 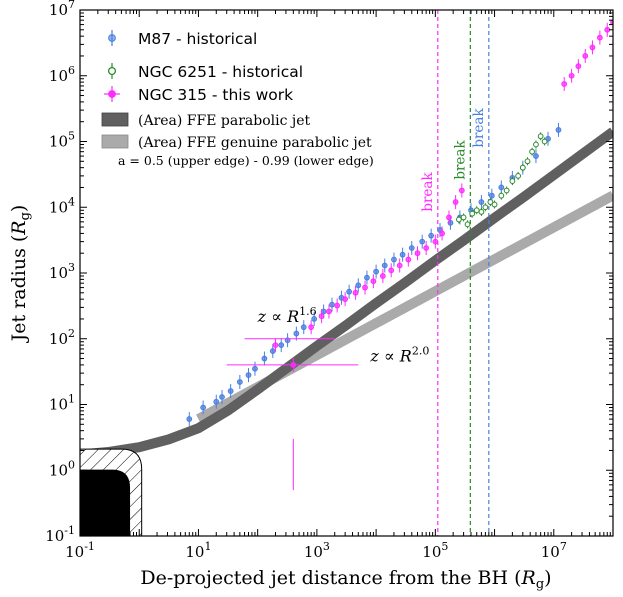 I want to click on y-tick-label: 10⁶, so click(x=62, y=74).